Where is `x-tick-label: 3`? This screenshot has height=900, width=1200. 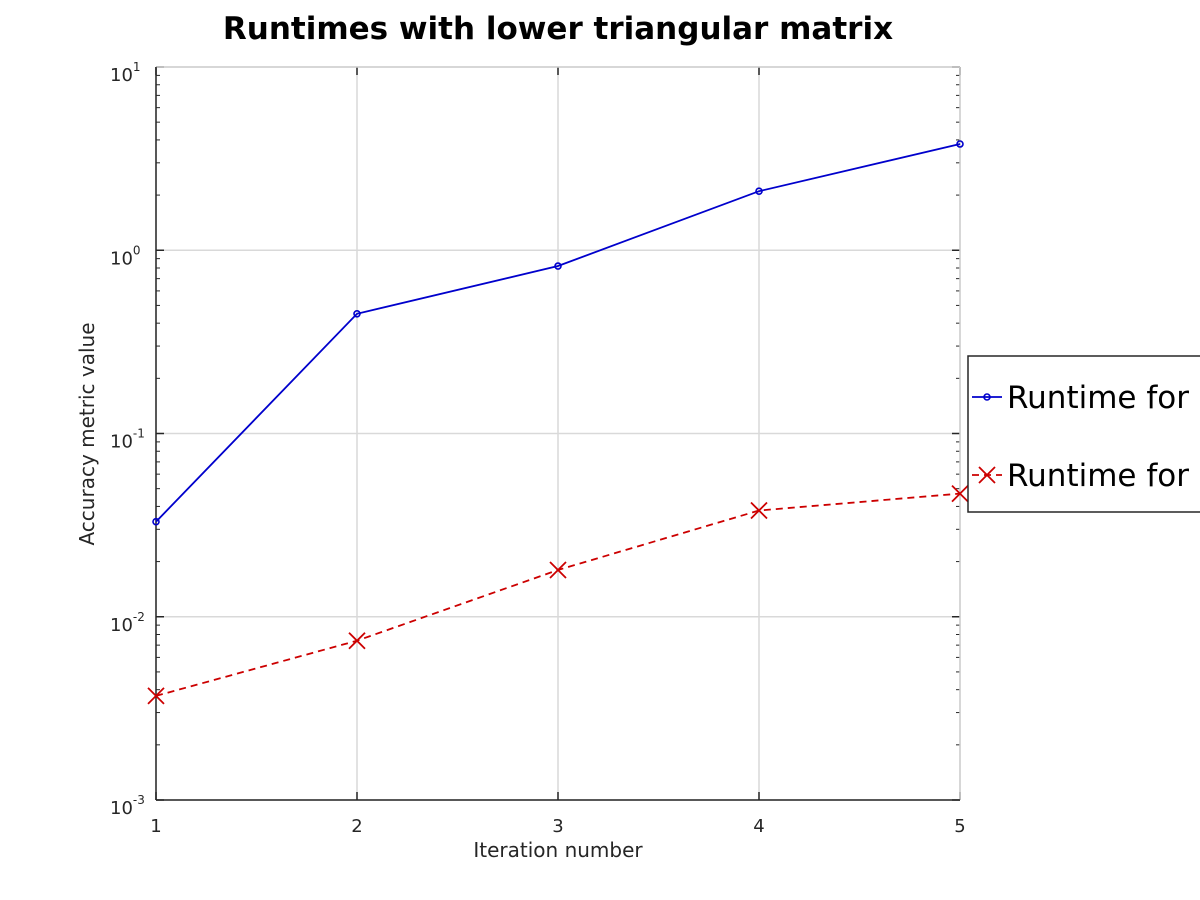
x-tick-label: 3 is located at coordinates (557, 826).